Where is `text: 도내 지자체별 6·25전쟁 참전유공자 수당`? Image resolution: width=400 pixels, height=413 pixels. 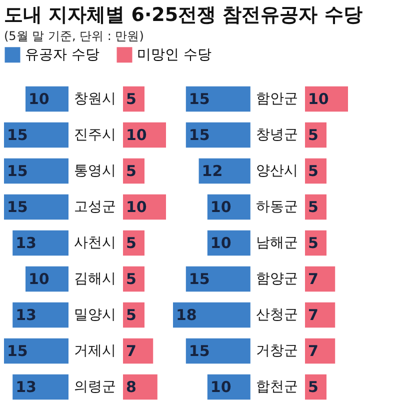 text: 도내 지자체별 6·25전쟁 참전유공자 수당 is located at coordinates (183, 15).